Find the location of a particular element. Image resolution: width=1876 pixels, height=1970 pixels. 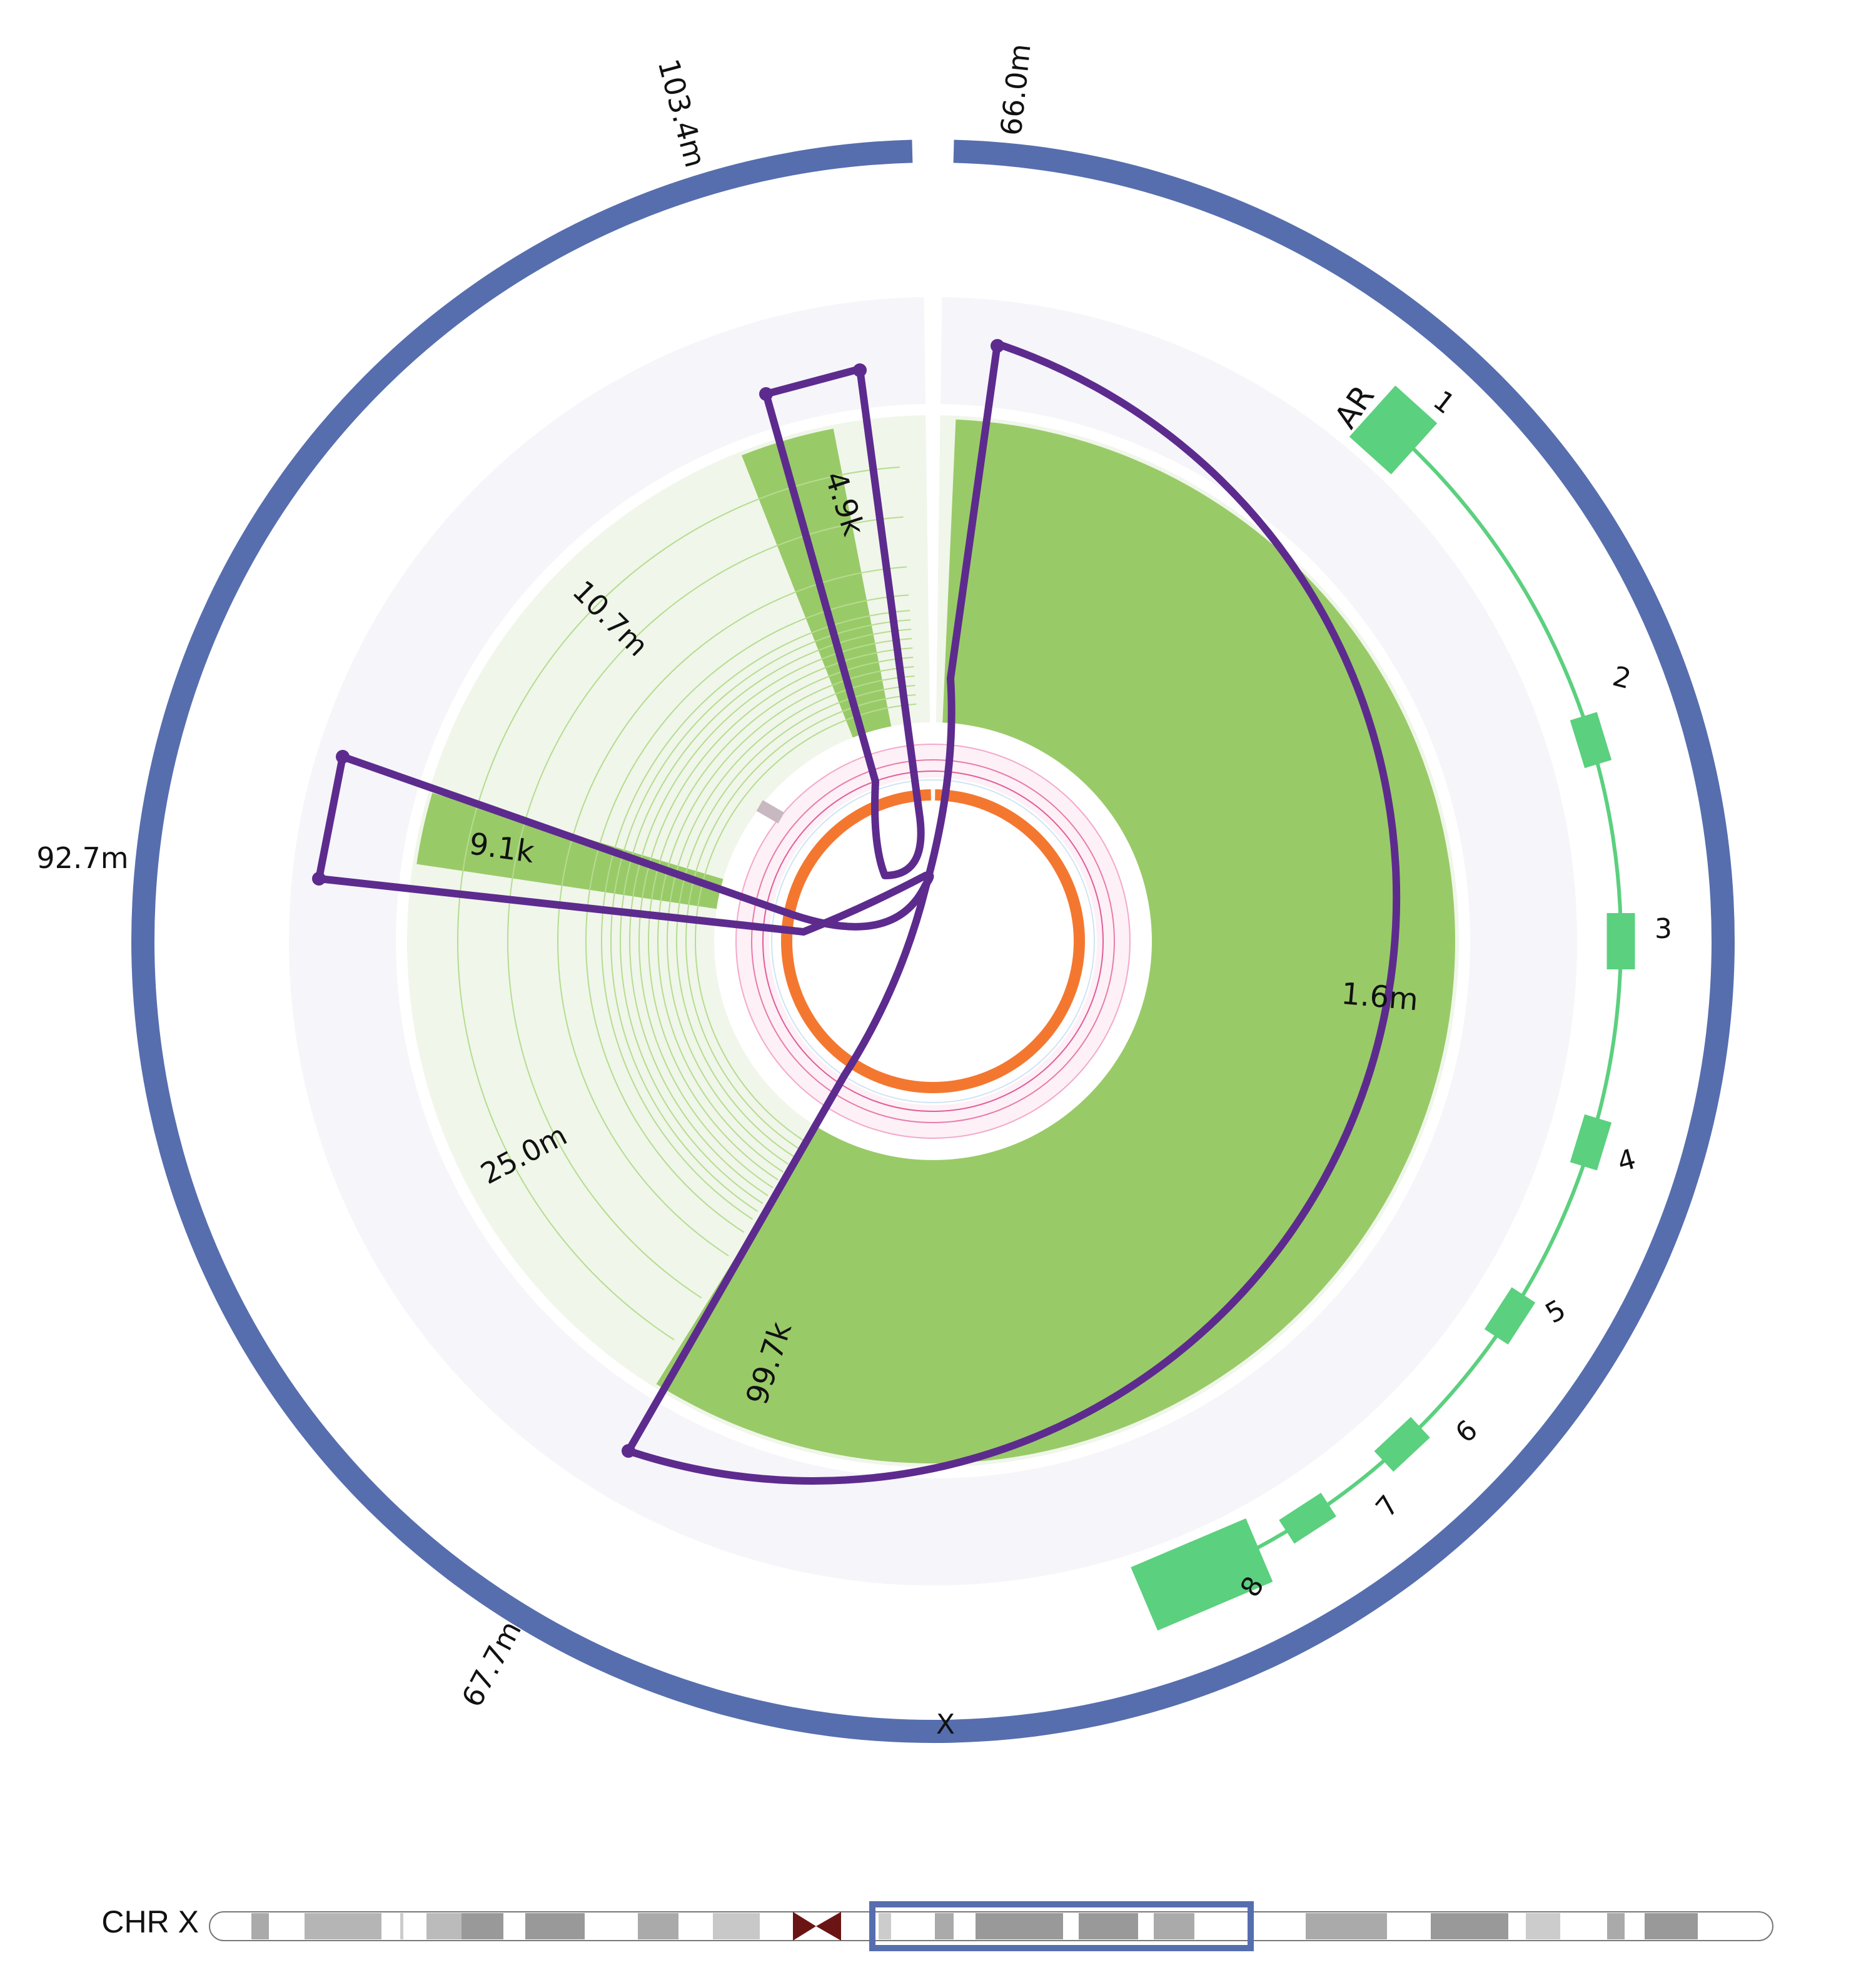

junction-path-9-1k is located at coordinates (624, 844).